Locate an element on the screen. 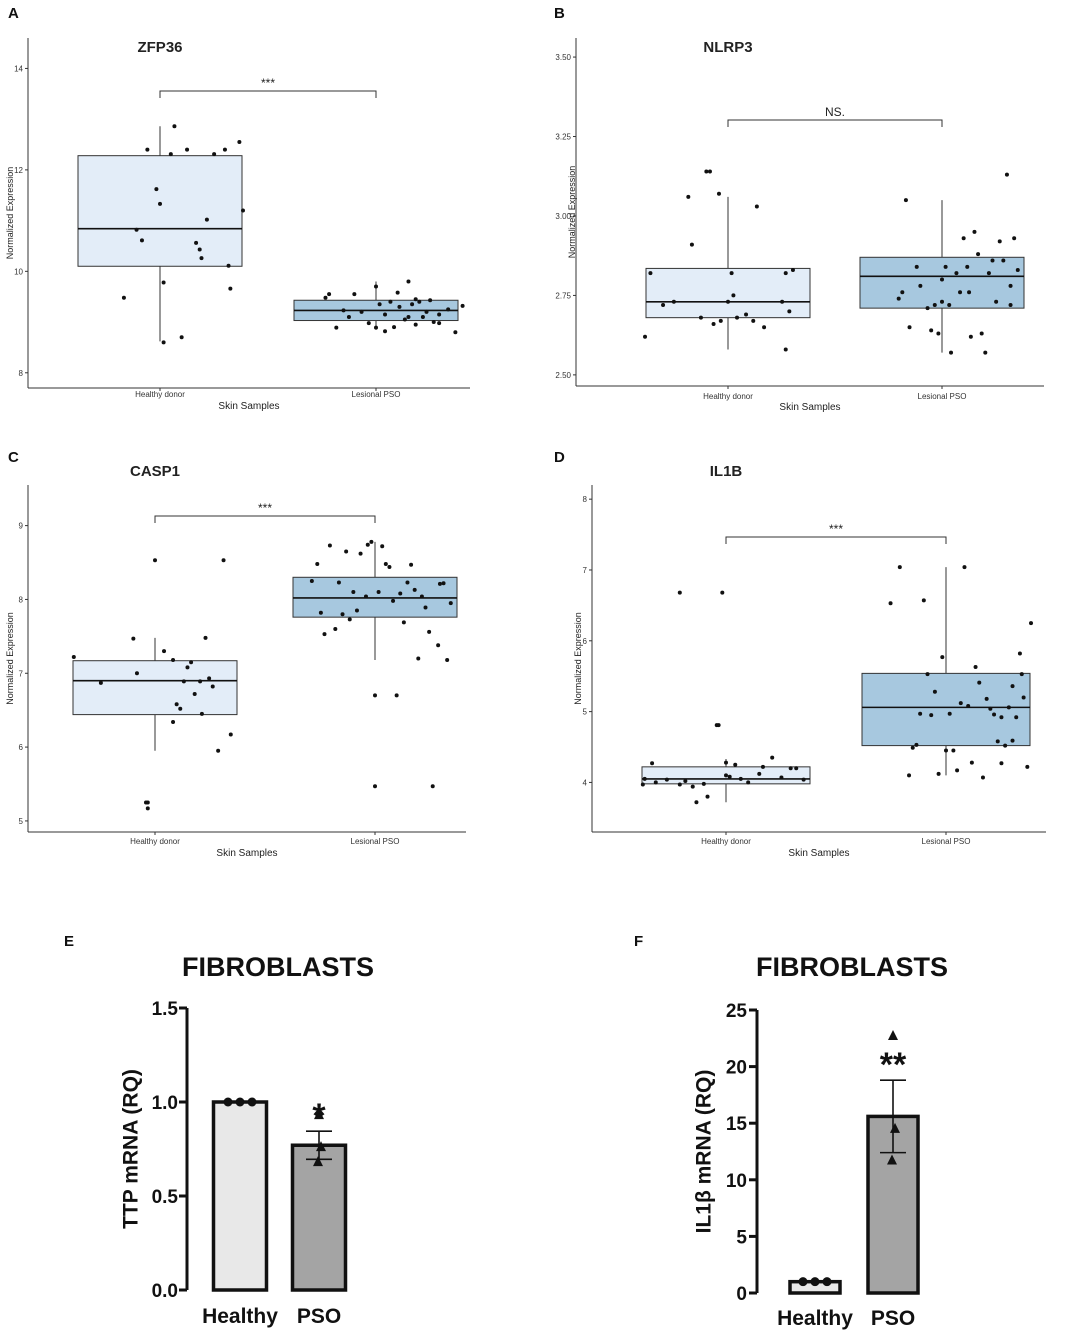 The width and height of the screenshot is (1084, 1332). panel-letter: A is located at coordinates (13, 13).